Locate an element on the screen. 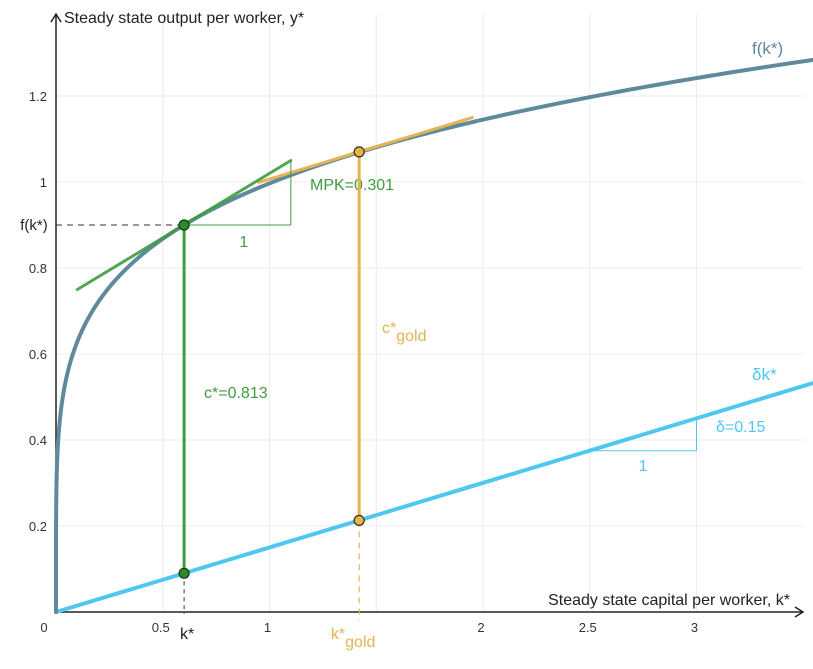  k-star-axis-label: k* is located at coordinates (187, 634).